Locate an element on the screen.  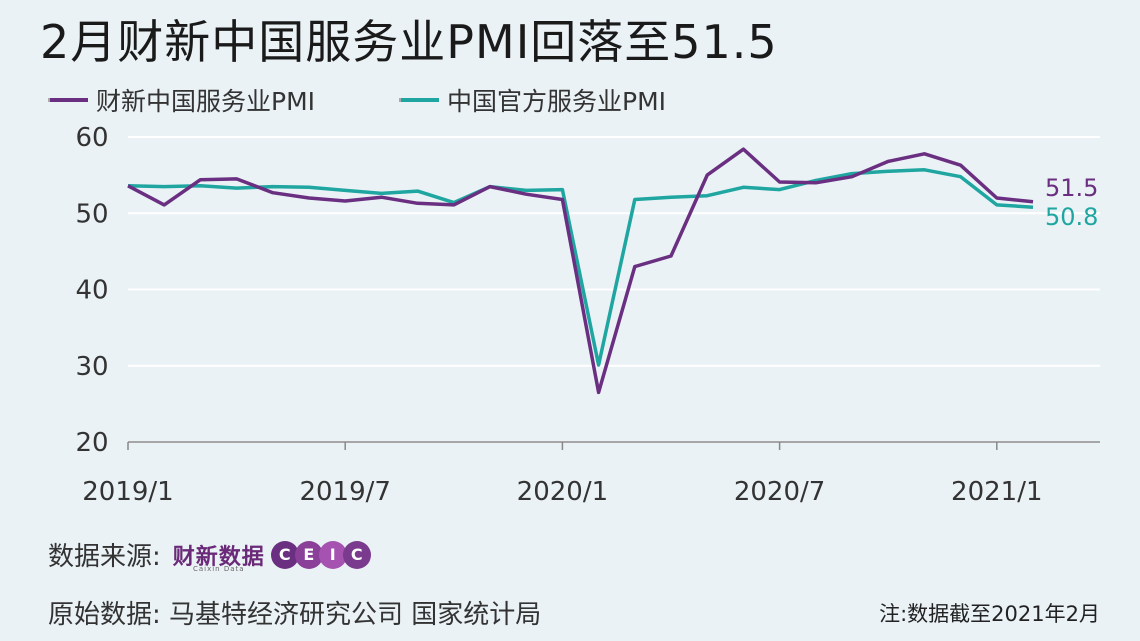
x-tick-label: 2020/7 is located at coordinates (779, 492).